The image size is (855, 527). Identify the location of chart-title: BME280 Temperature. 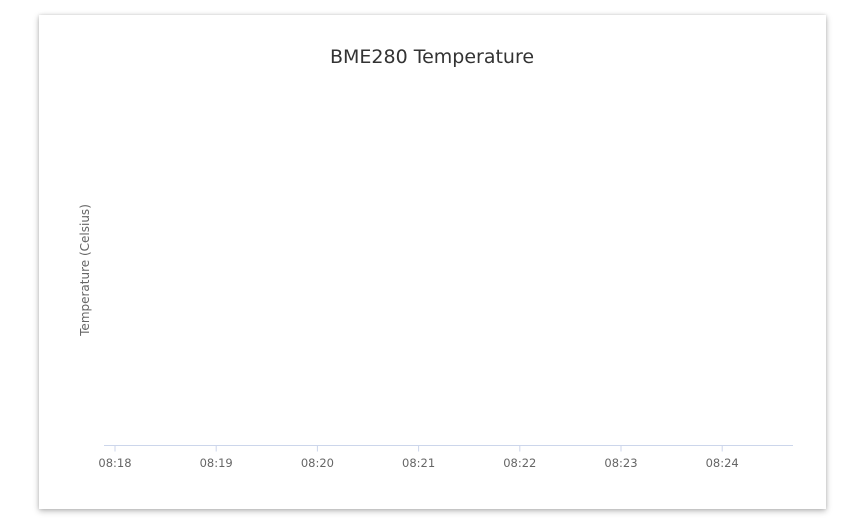
(432, 57).